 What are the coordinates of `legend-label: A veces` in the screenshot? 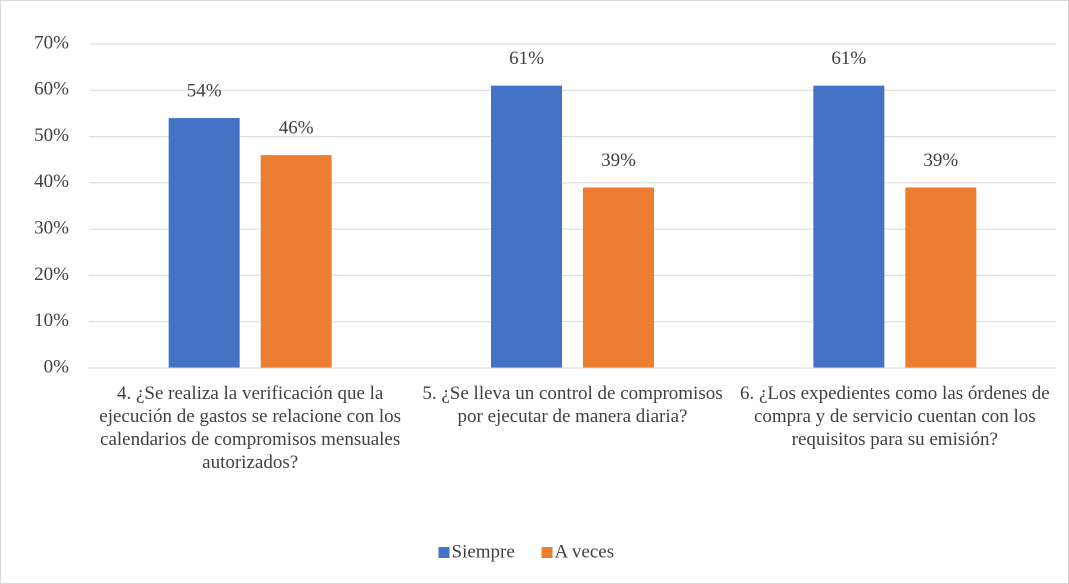 It's located at (585, 551).